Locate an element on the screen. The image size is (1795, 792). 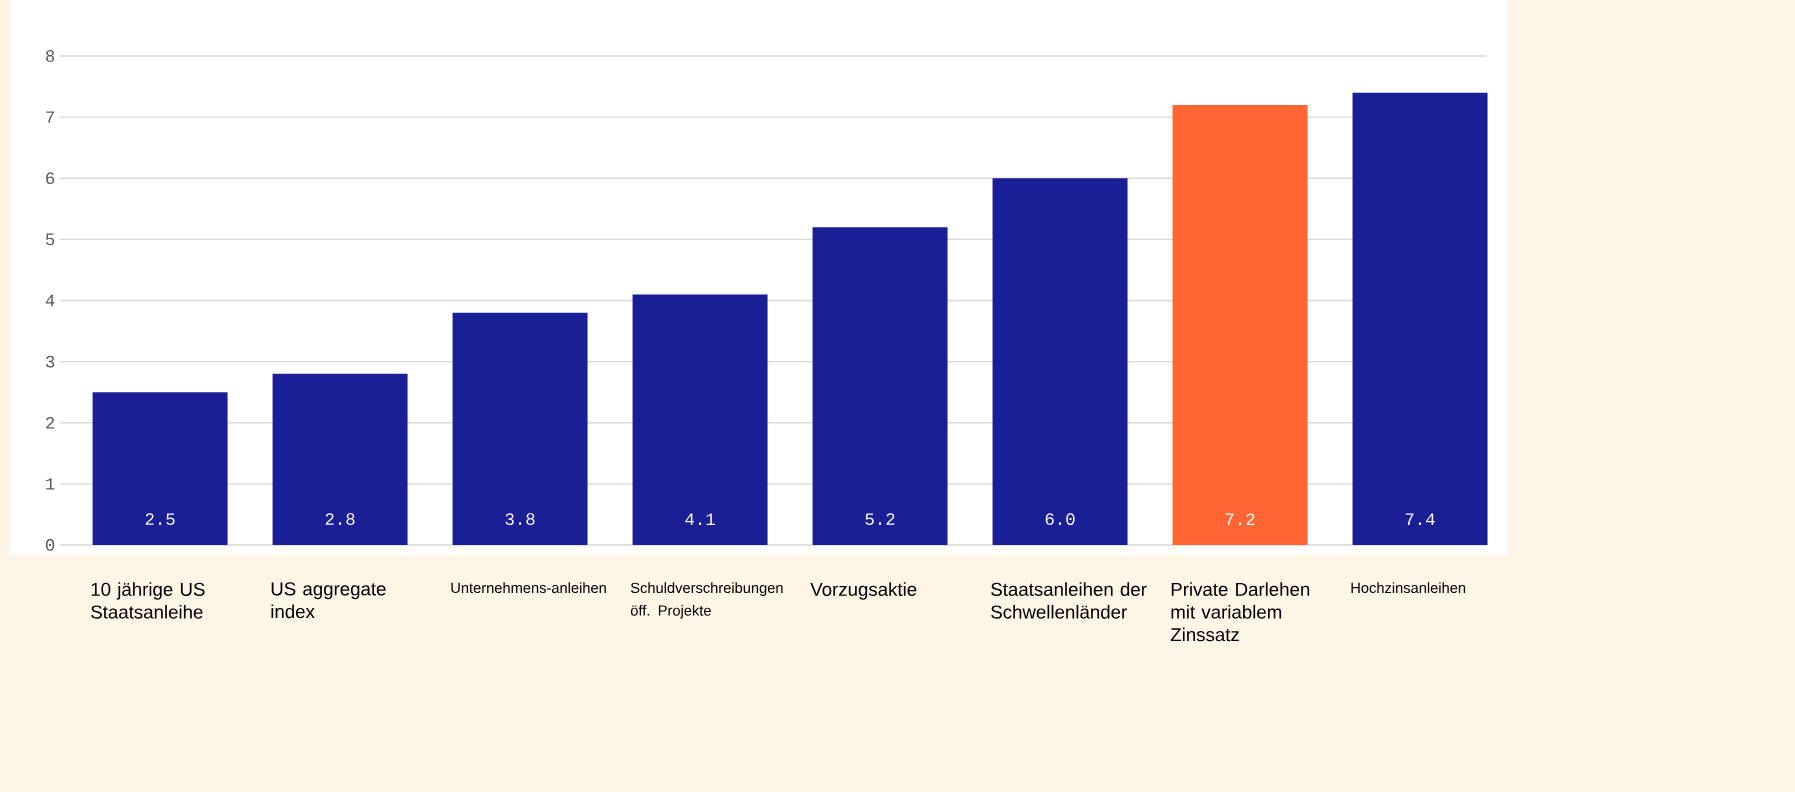
data-label: 3.8 is located at coordinates (520, 519).